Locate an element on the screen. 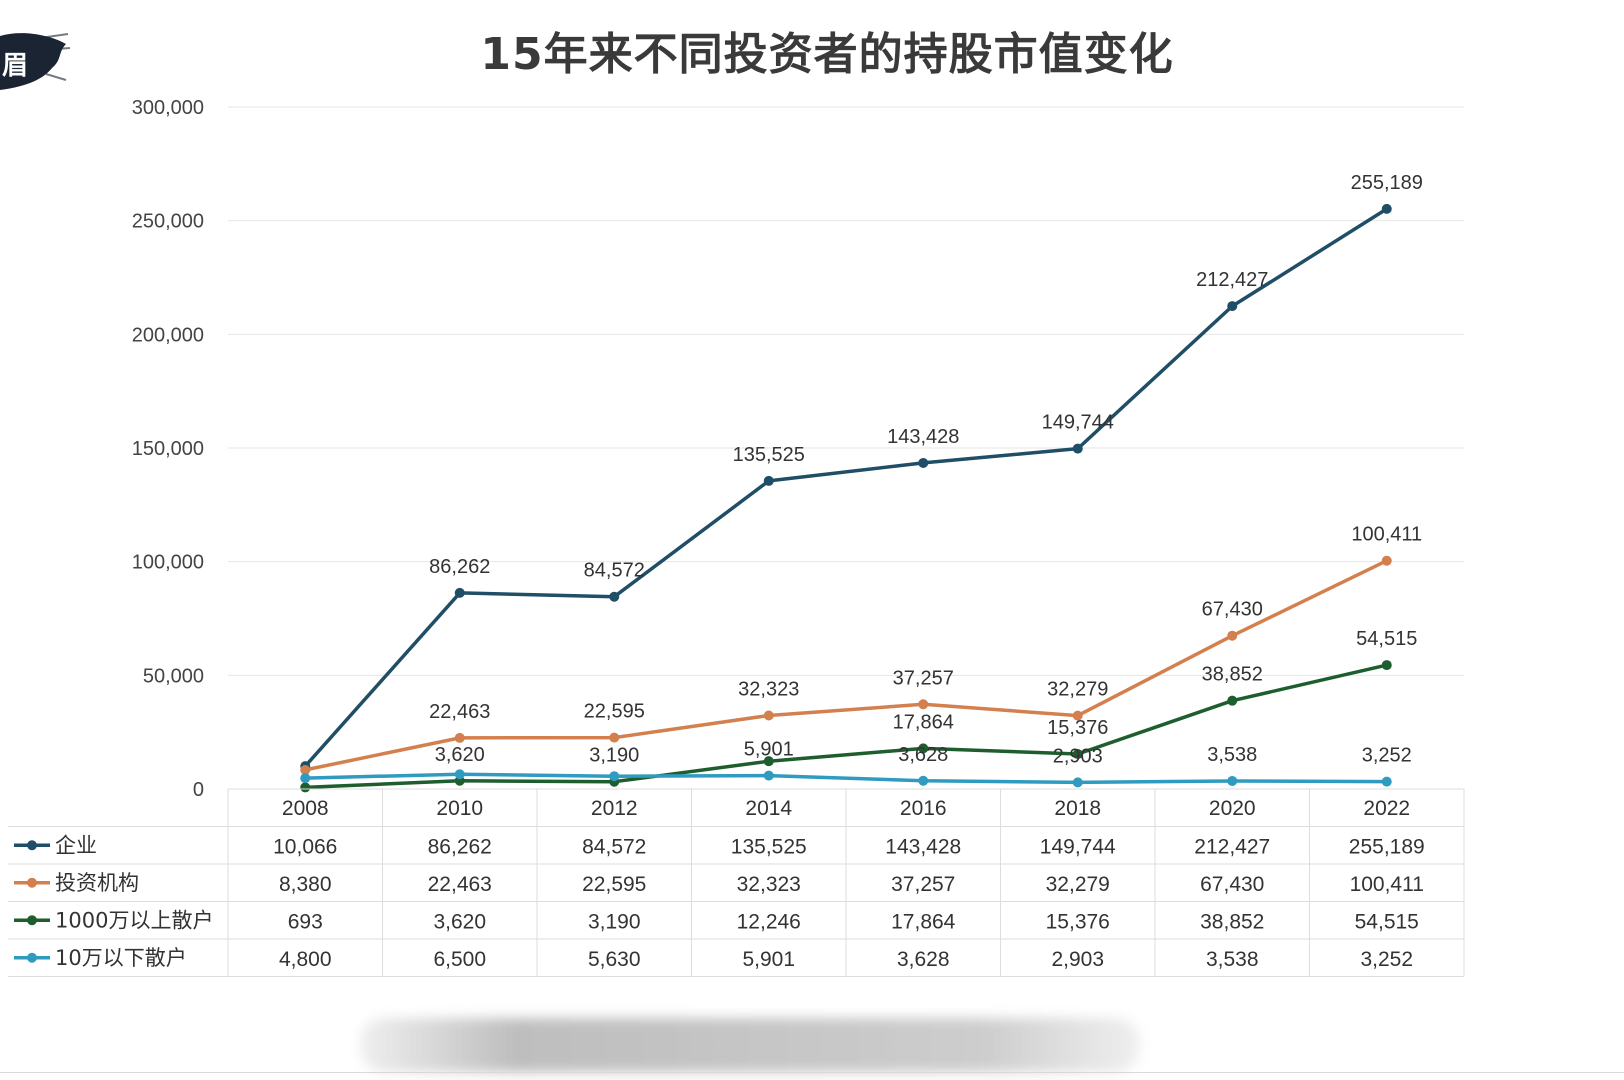  data-label: 212,427 is located at coordinates (1232, 280).